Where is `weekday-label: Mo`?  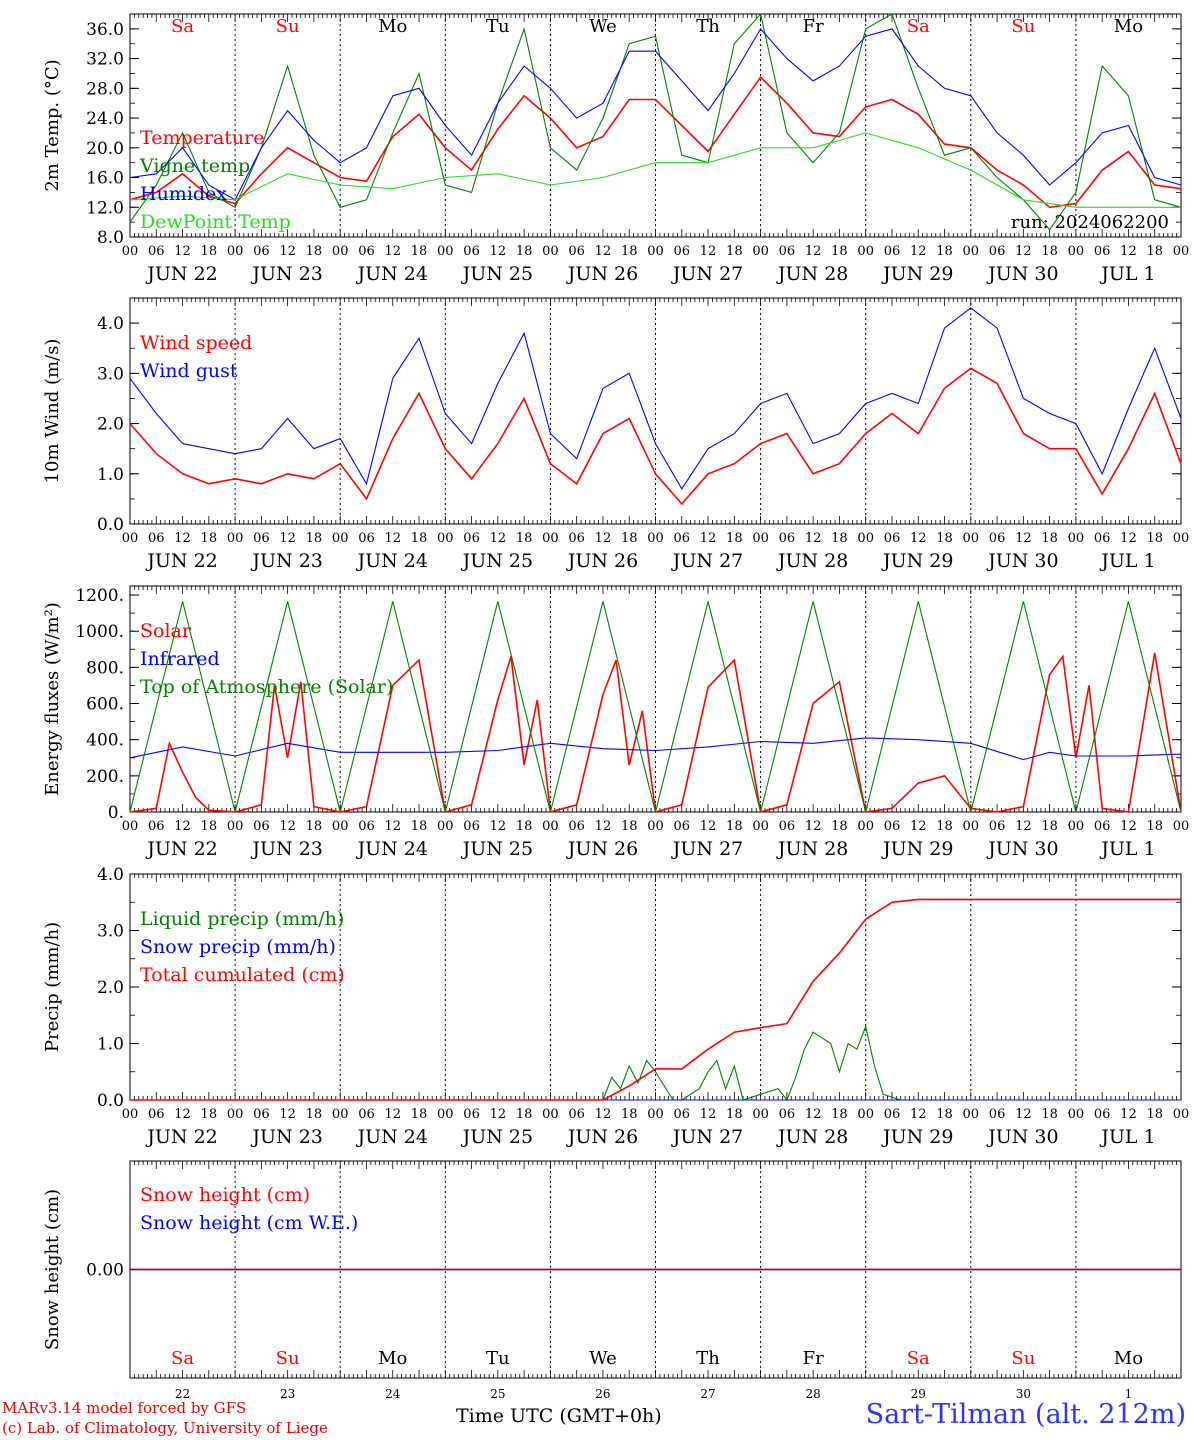
weekday-label: Mo is located at coordinates (1128, 1358).